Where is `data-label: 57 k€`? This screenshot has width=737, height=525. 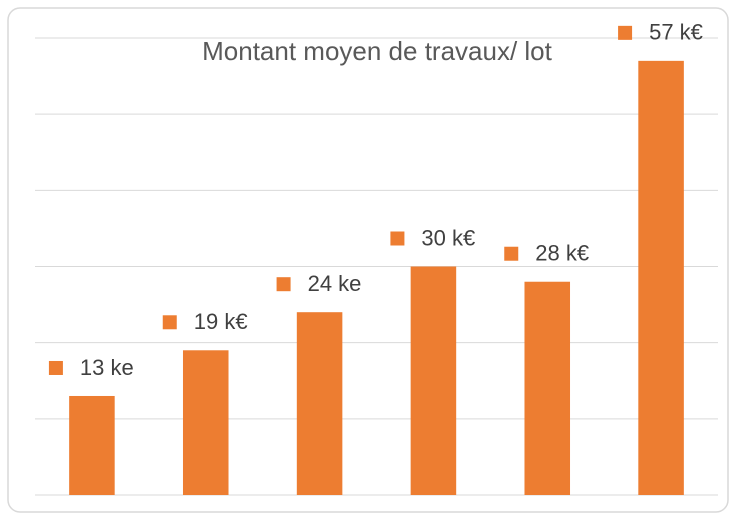
data-label: 57 k€ is located at coordinates (676, 32).